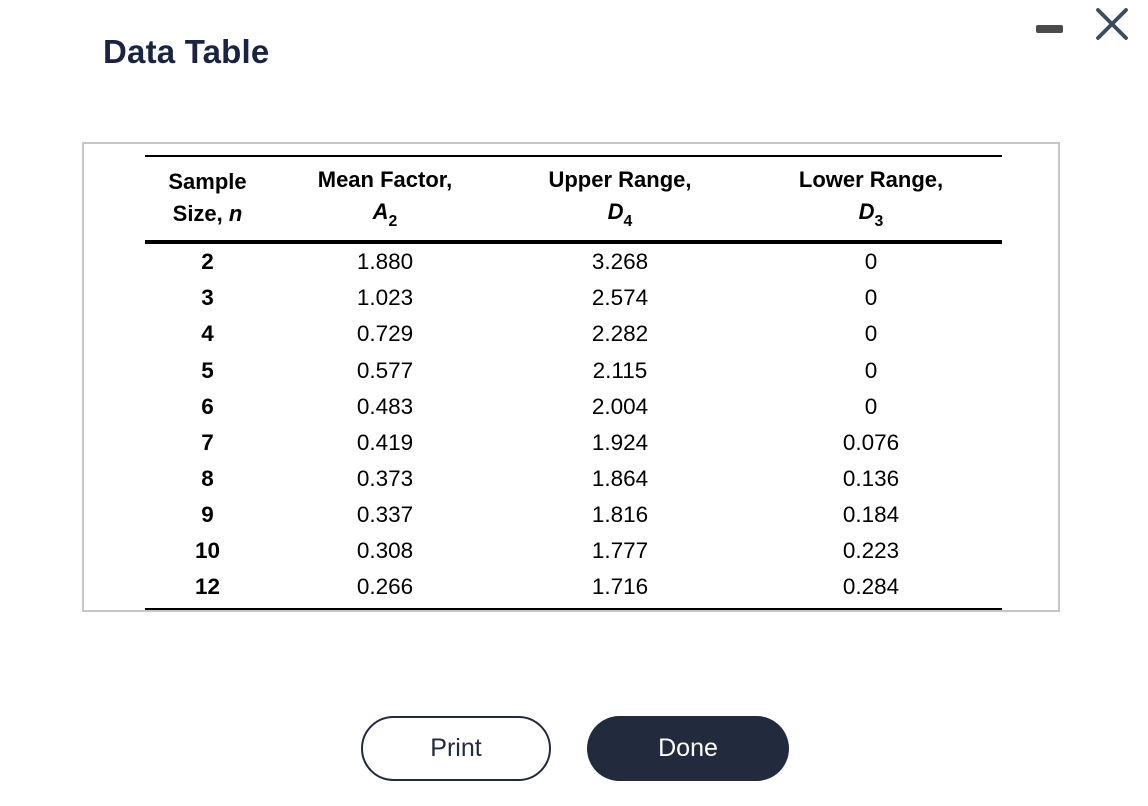 The height and width of the screenshot is (806, 1148). Describe the element at coordinates (573, 371) in the screenshot. I see `table-row: 5 0.577 2.115 0` at that location.